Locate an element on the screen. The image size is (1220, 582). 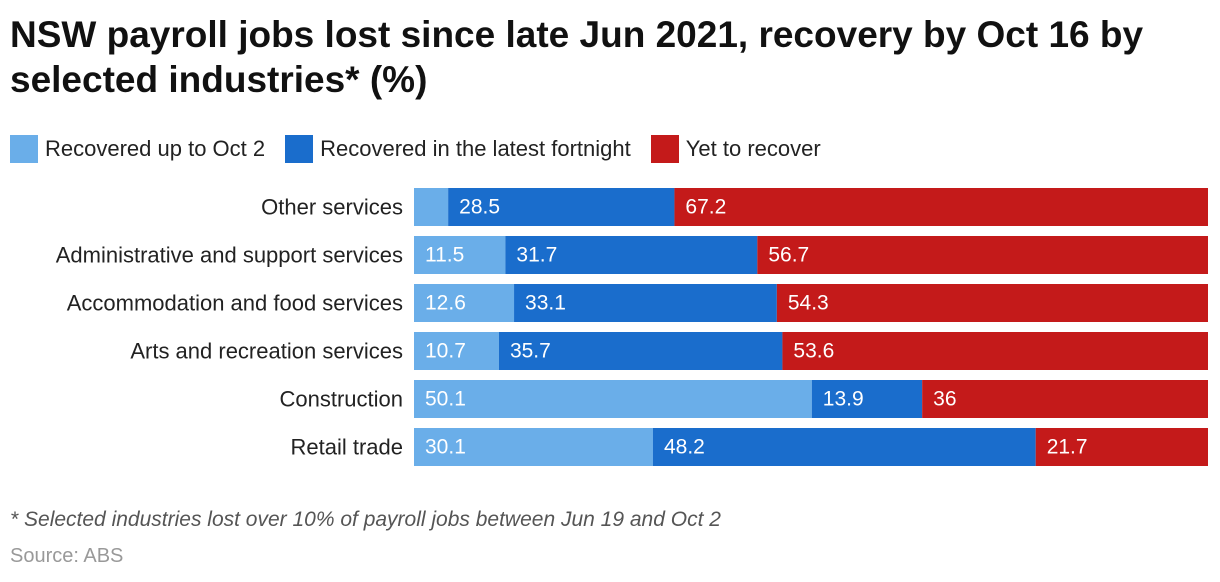
value-label-yet-to-recover-other-services: 67.2 is located at coordinates (705, 207).